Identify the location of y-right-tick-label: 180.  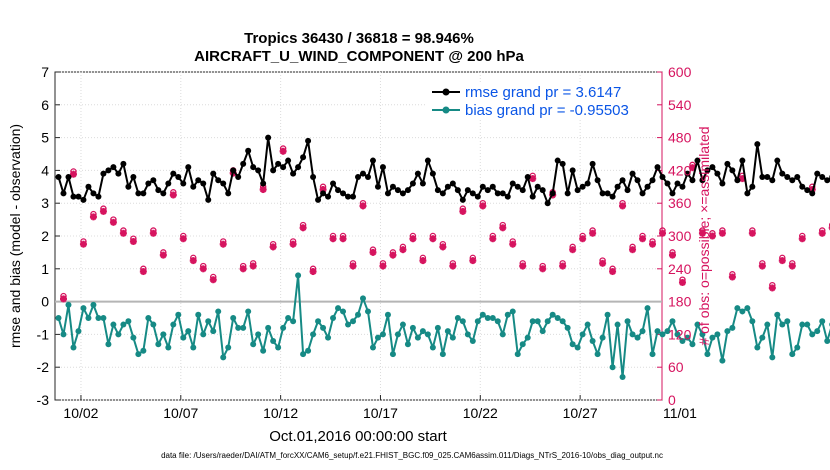
(680, 302).